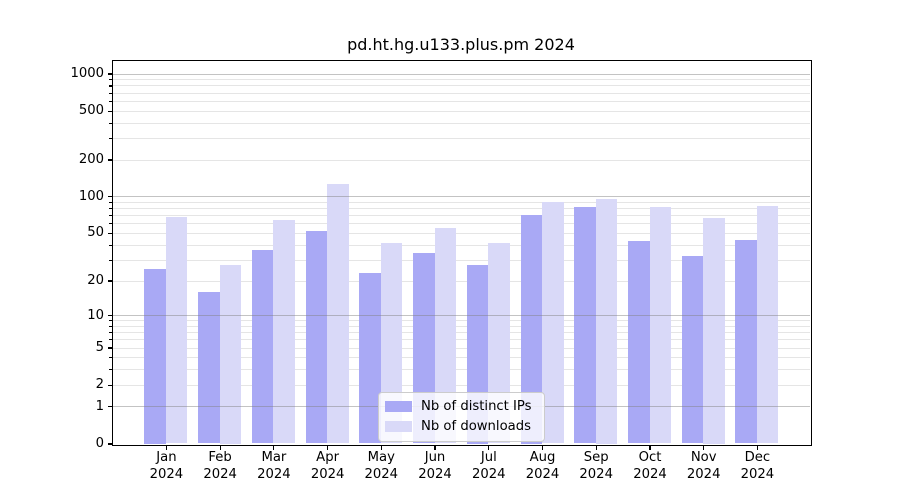 Image resolution: width=900 pixels, height=500 pixels. I want to click on bar-jan-distinct-ips, so click(155, 356).